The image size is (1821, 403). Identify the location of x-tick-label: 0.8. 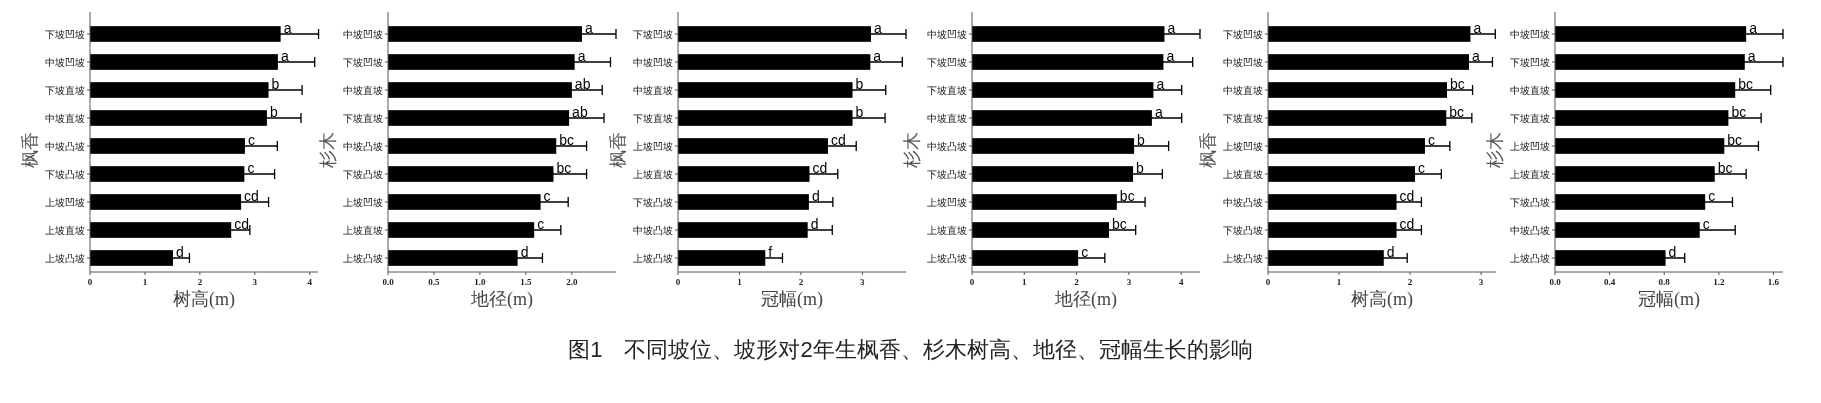
(1664, 282).